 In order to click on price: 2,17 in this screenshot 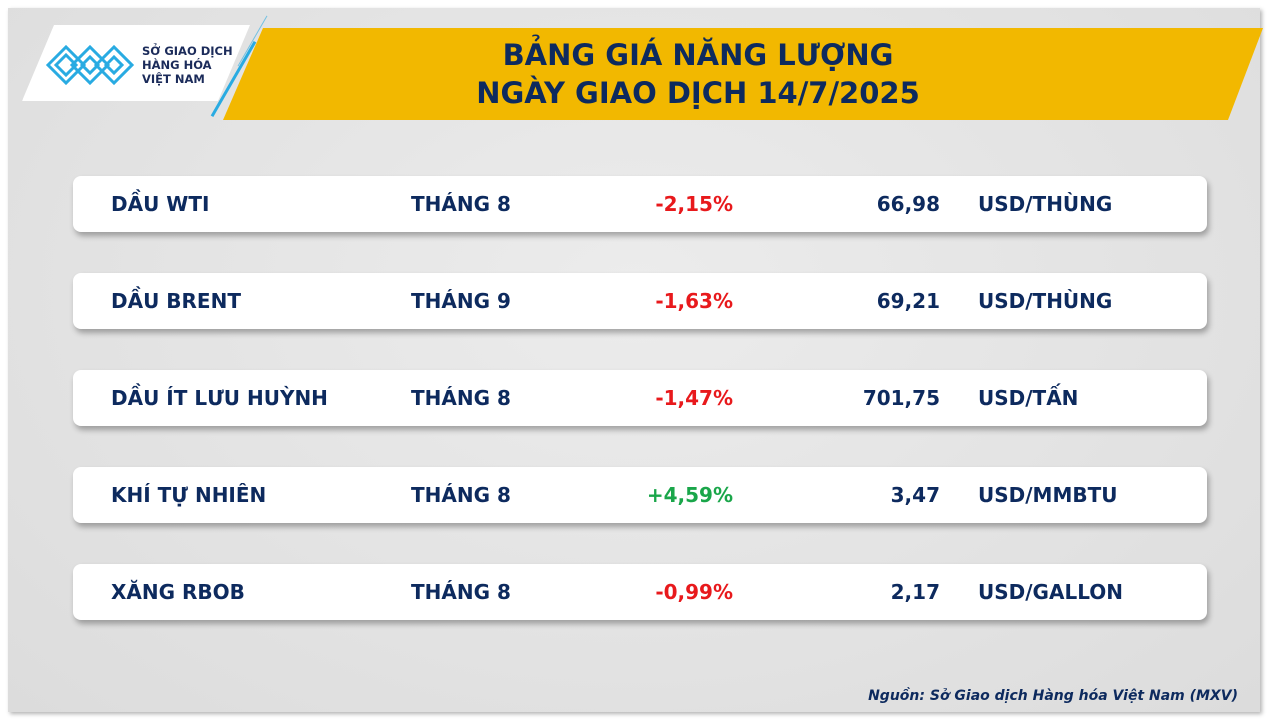, I will do `click(915, 592)`.